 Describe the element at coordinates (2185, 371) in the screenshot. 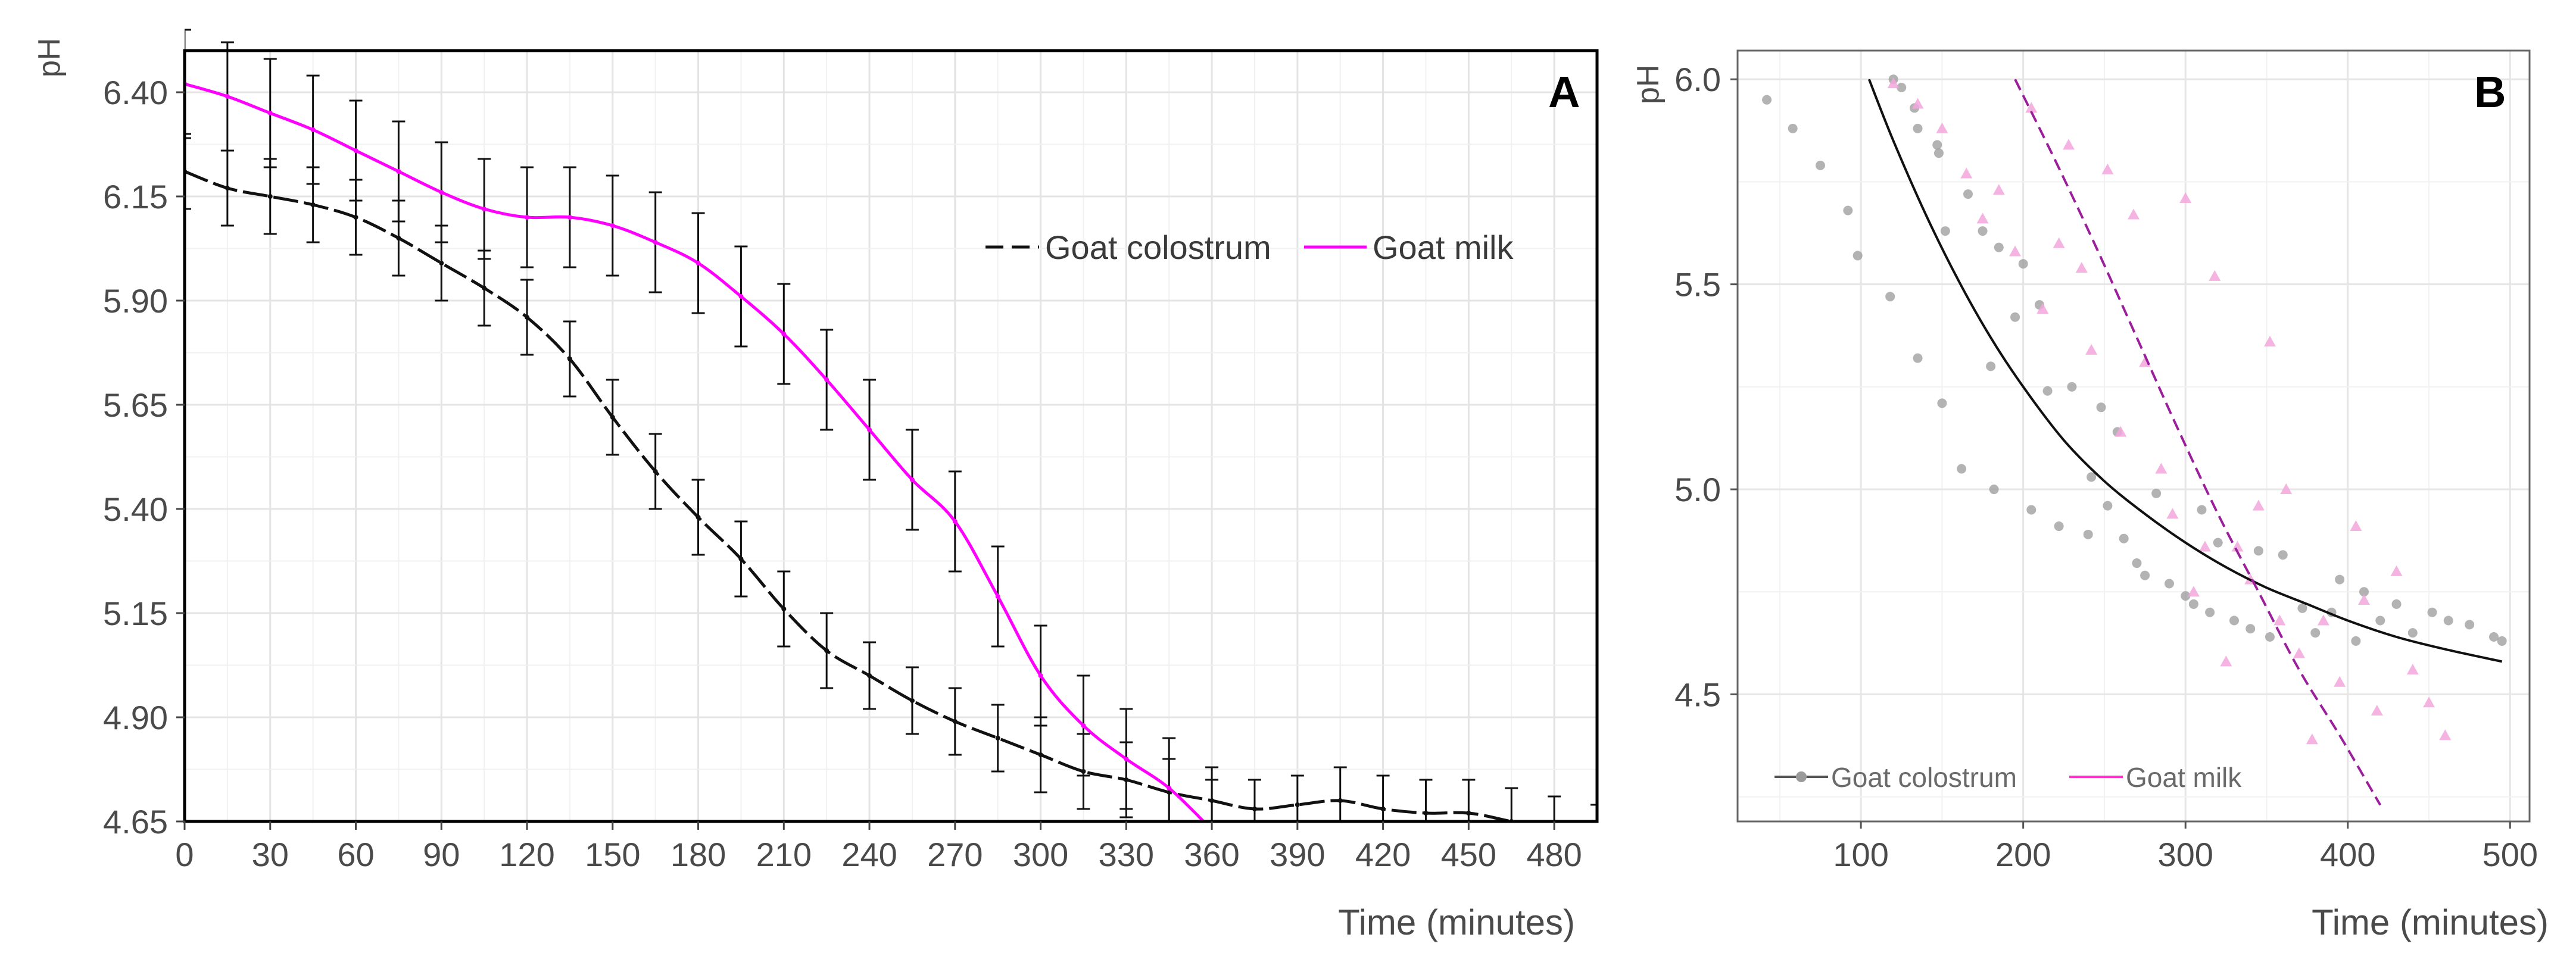

I see `fit-line-colostrum` at that location.